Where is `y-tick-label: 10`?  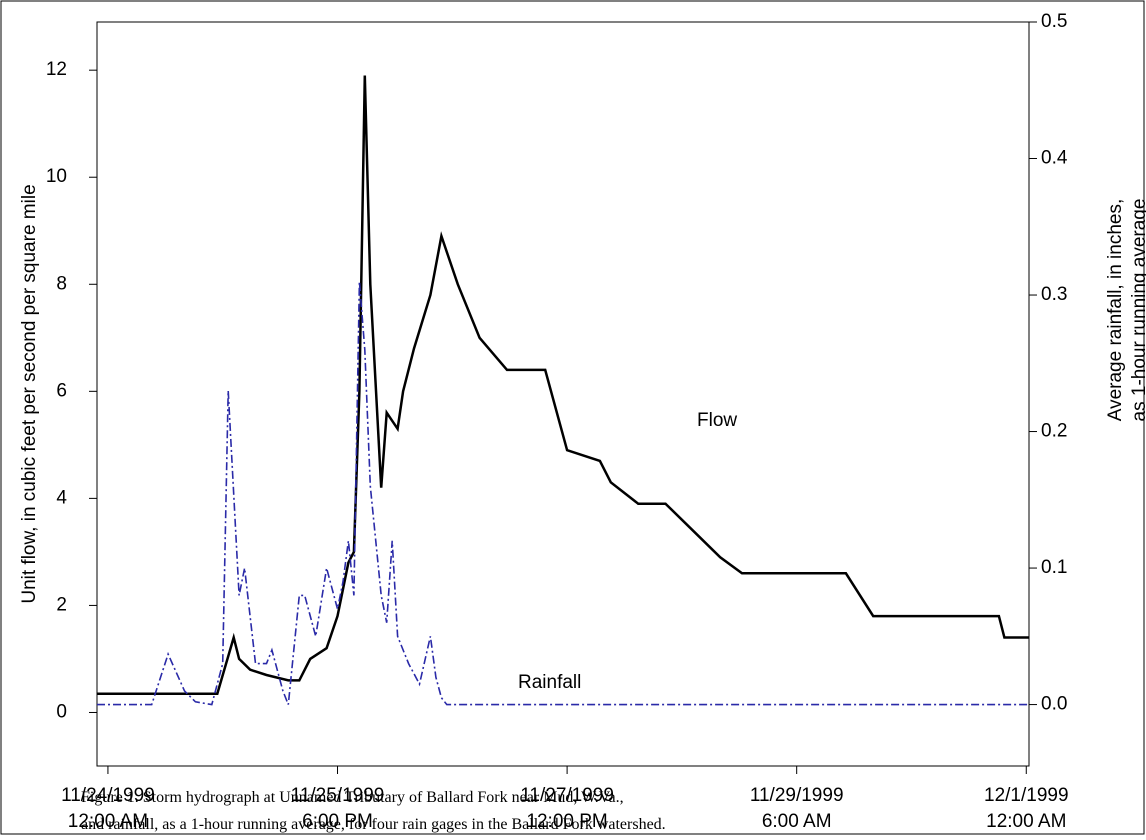 y-tick-label: 10 is located at coordinates (56, 176).